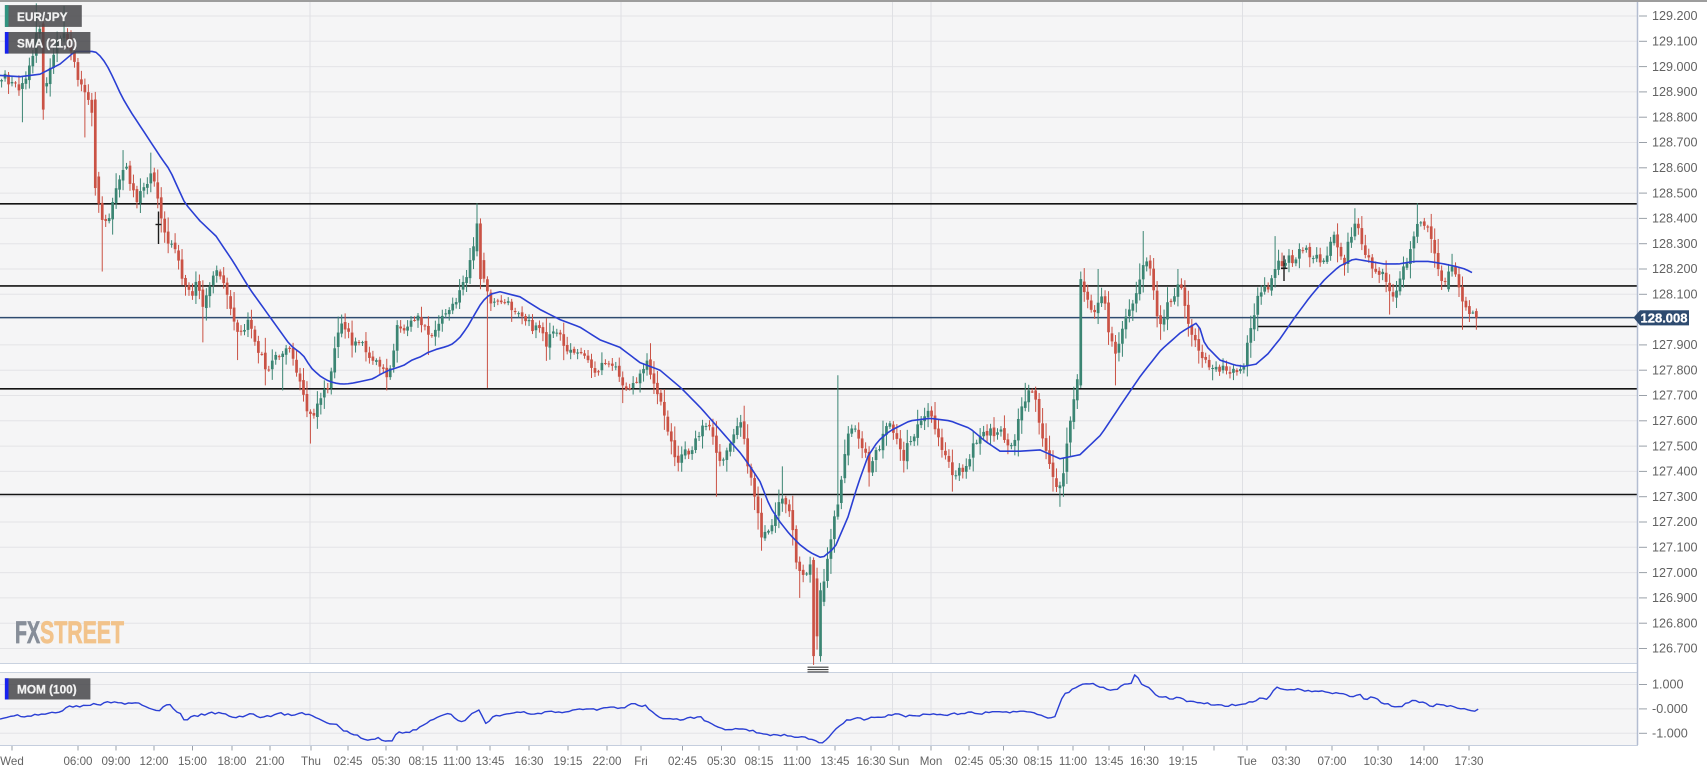 The image size is (1707, 770). Describe the element at coordinates (641, 761) in the screenshot. I see `svg-text: Fri` at that location.